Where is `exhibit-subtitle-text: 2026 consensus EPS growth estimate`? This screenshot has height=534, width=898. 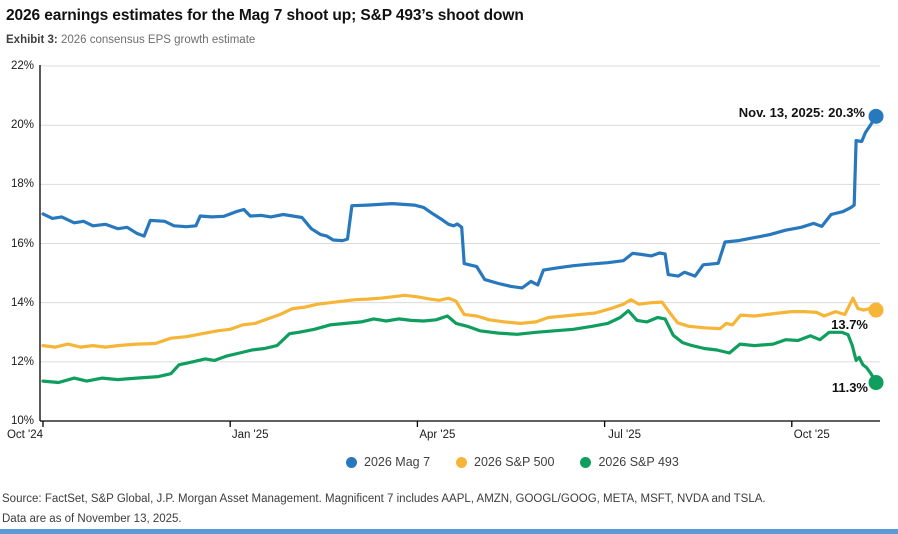 exhibit-subtitle-text: 2026 consensus EPS growth estimate is located at coordinates (156, 40).